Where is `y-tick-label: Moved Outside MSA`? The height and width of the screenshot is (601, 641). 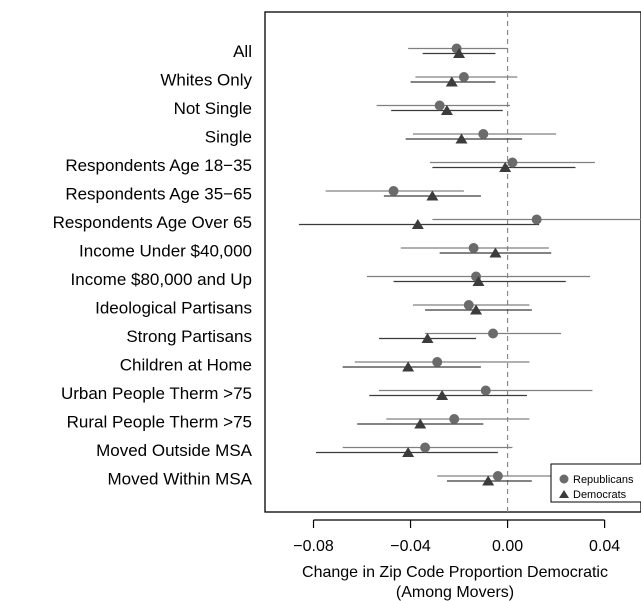 y-tick-label: Moved Outside MSA is located at coordinates (174, 450).